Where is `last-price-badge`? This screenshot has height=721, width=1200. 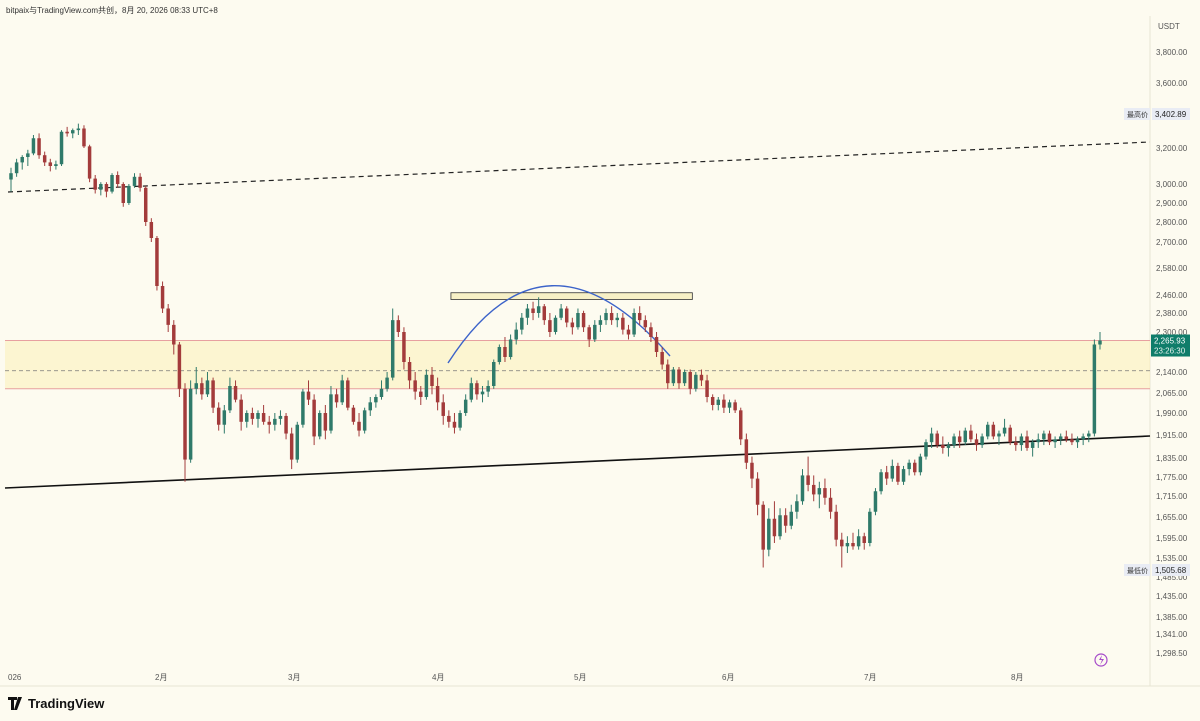
last-price-badge is located at coordinates (1170, 345).